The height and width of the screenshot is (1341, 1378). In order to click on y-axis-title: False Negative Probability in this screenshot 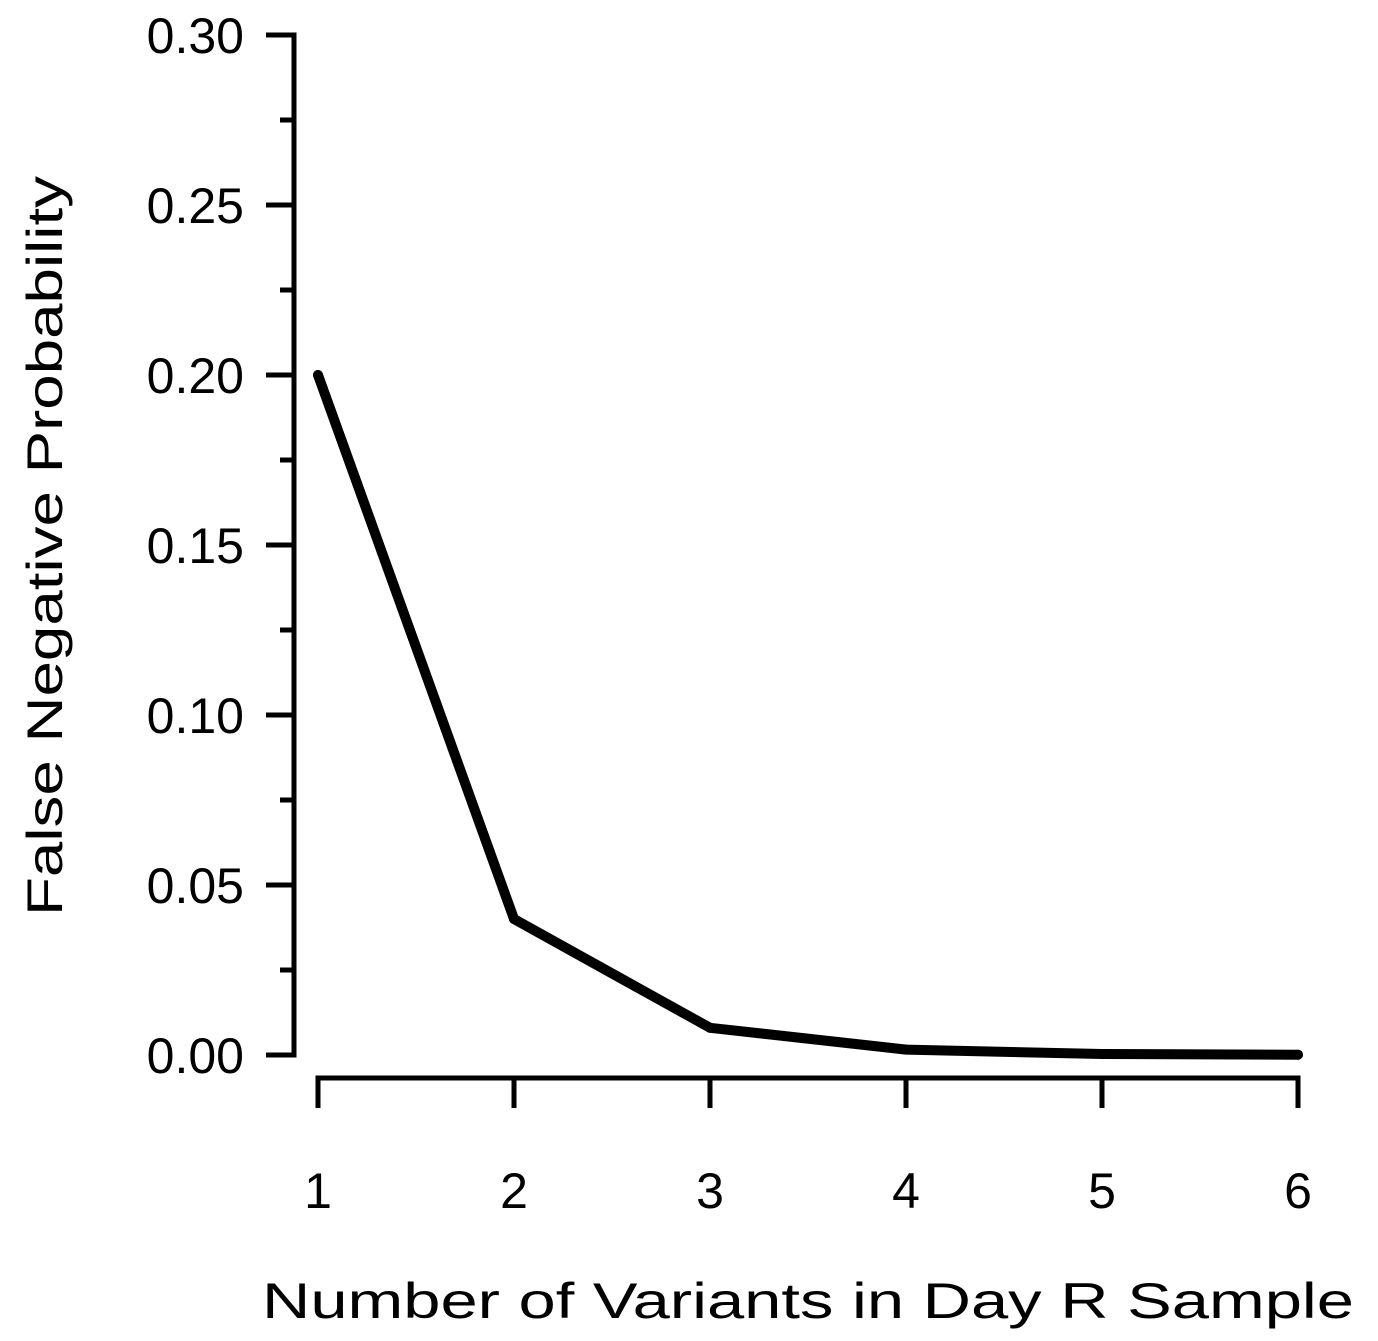, I will do `click(45, 546)`.